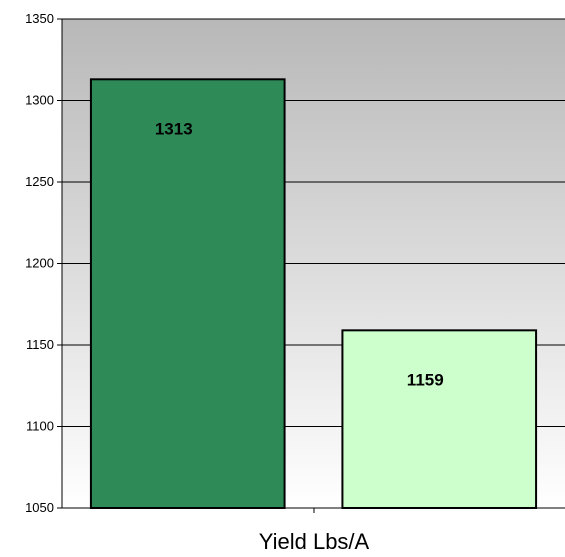 This screenshot has height=557, width=565. Describe the element at coordinates (39, 507) in the screenshot. I see `y-tick-label: 1050` at that location.